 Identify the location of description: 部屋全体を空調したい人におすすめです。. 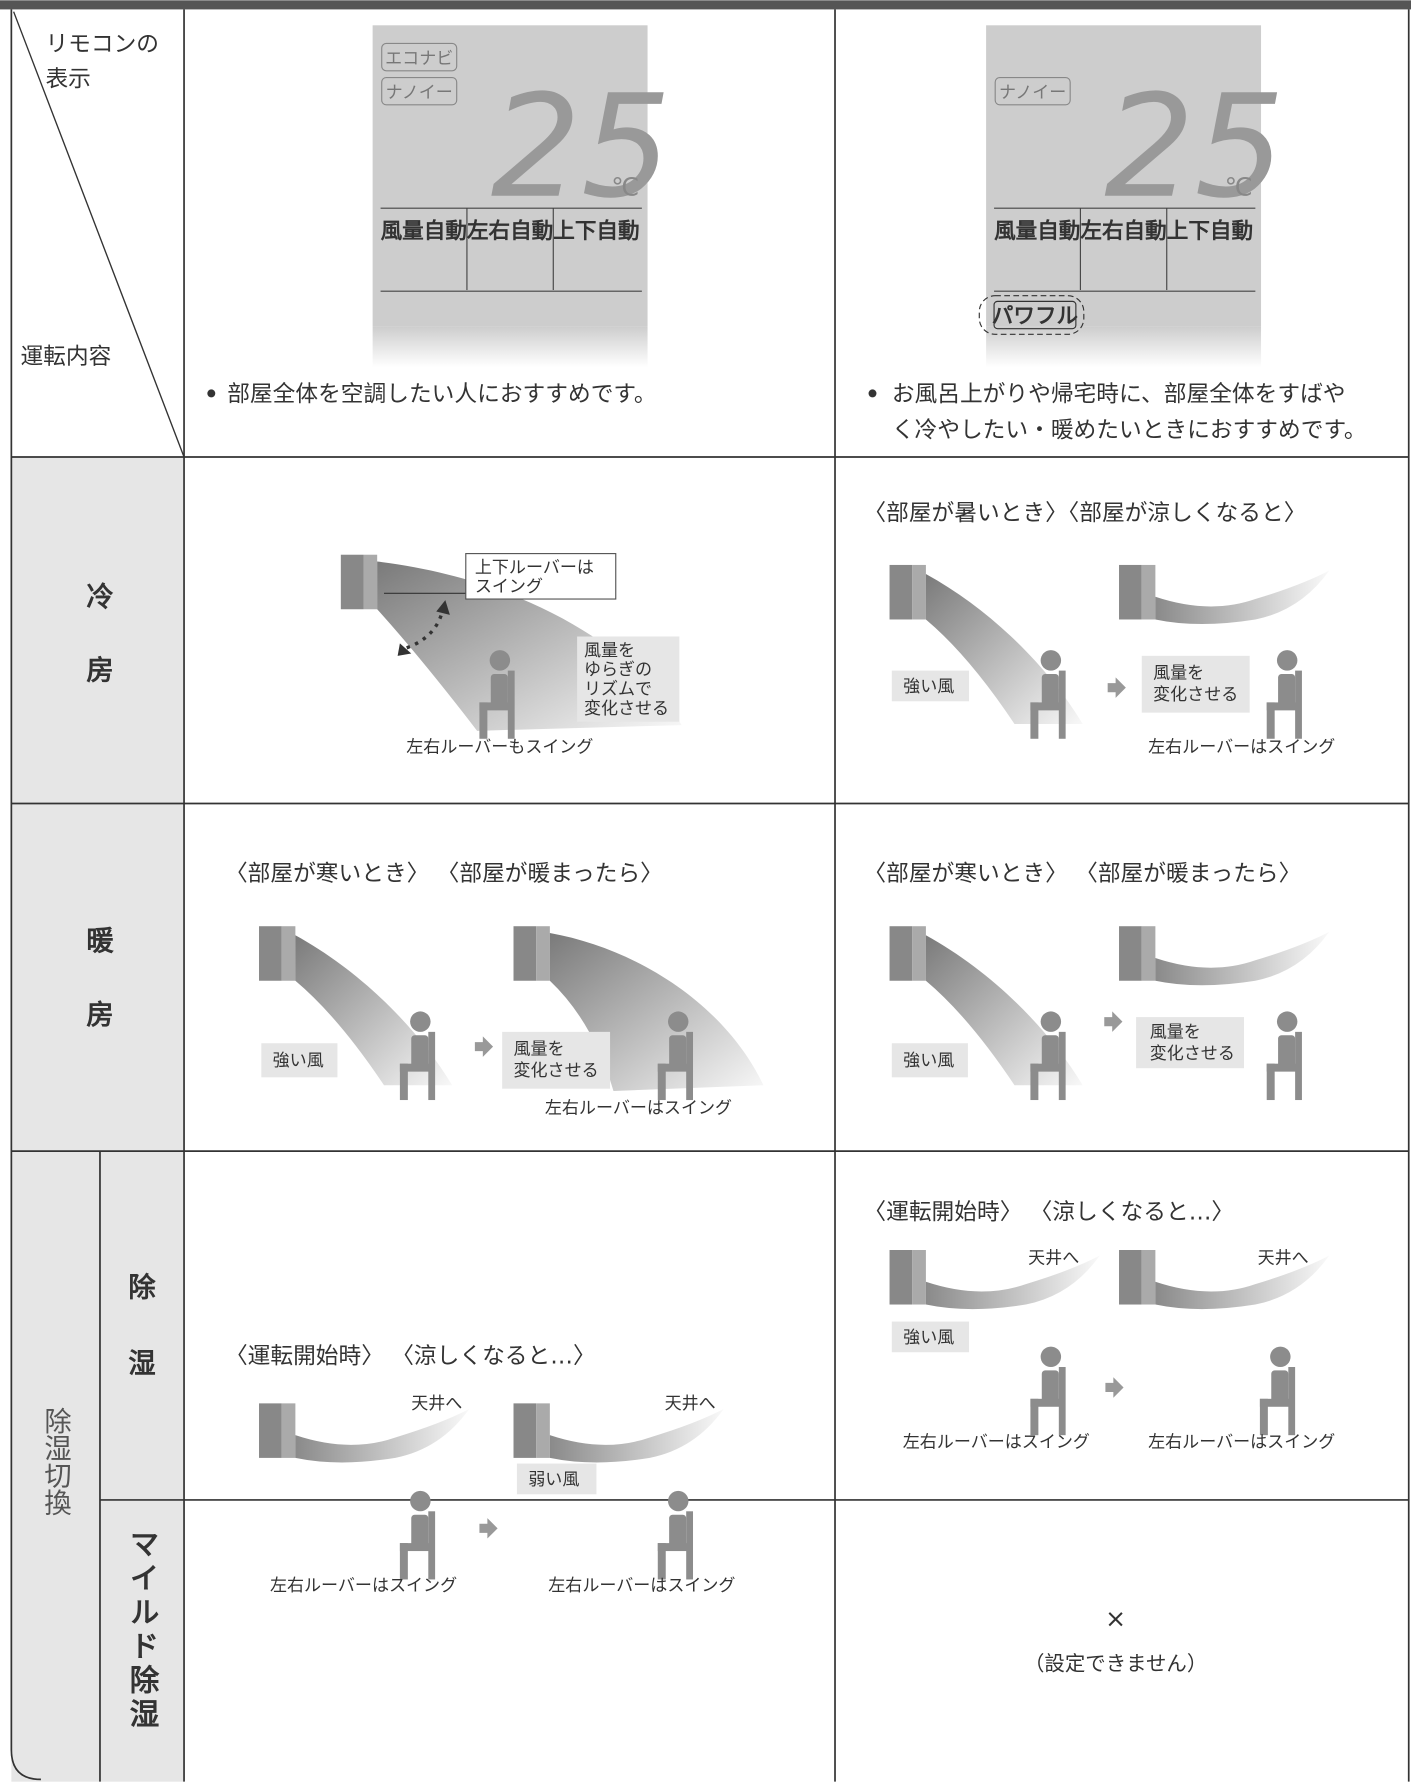
(441, 394).